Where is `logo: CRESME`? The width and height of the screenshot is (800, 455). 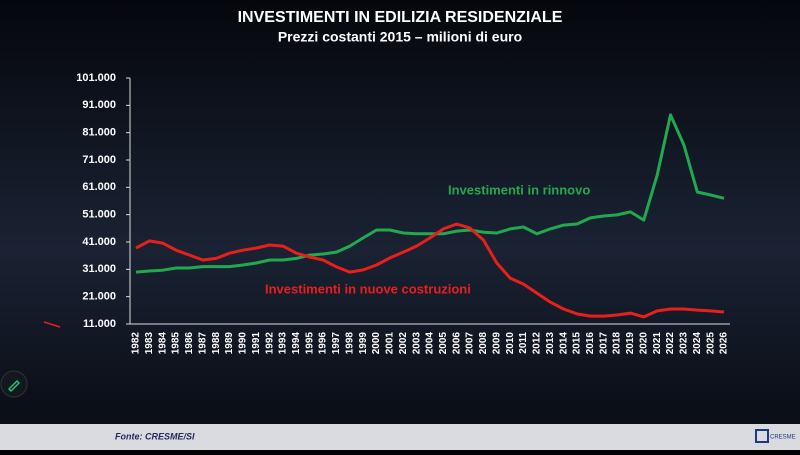
logo: CRESME is located at coordinates (783, 438).